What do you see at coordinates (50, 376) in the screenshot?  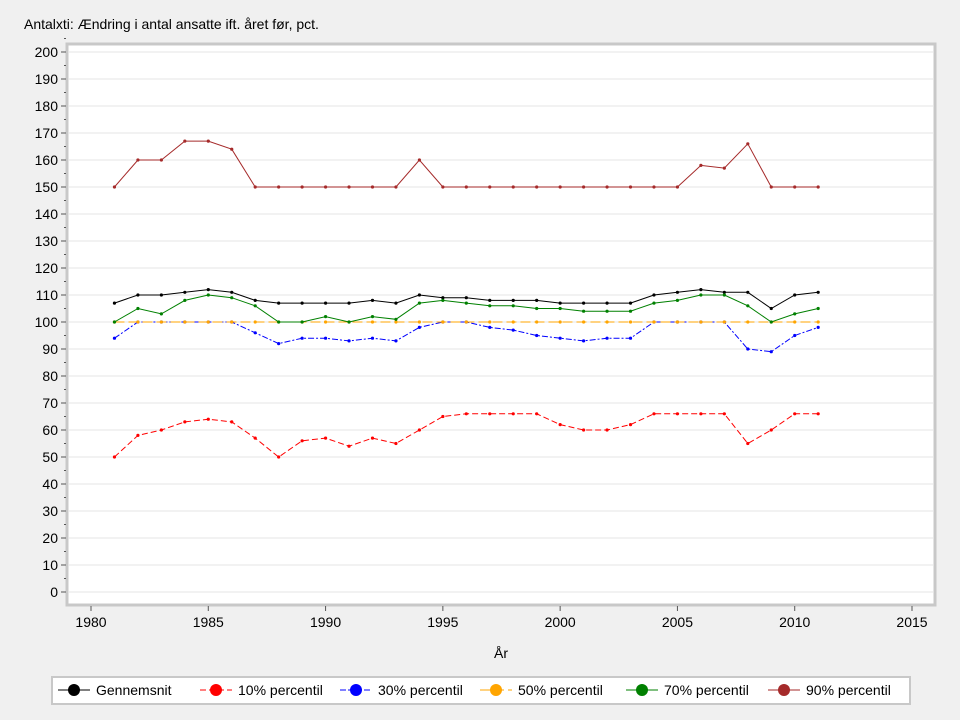 I see `y-tick-label: 80` at bounding box center [50, 376].